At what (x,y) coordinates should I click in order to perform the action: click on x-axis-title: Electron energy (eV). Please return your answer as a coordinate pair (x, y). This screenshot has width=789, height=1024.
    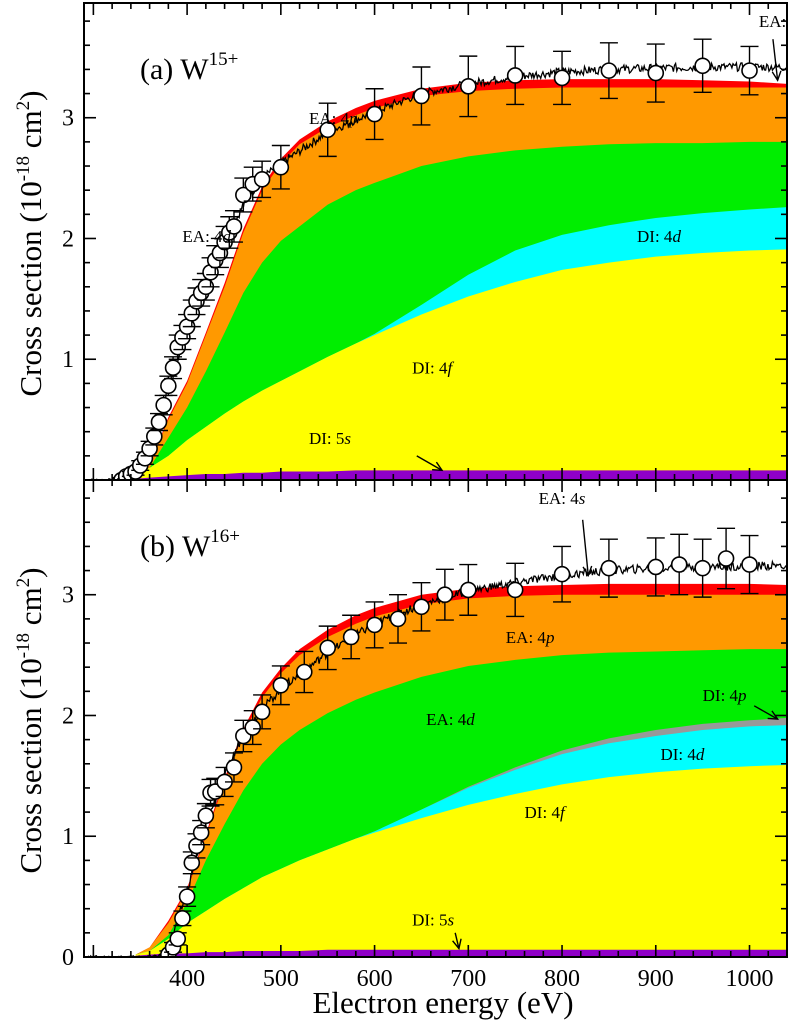
    Looking at the image, I should click on (442, 1002).